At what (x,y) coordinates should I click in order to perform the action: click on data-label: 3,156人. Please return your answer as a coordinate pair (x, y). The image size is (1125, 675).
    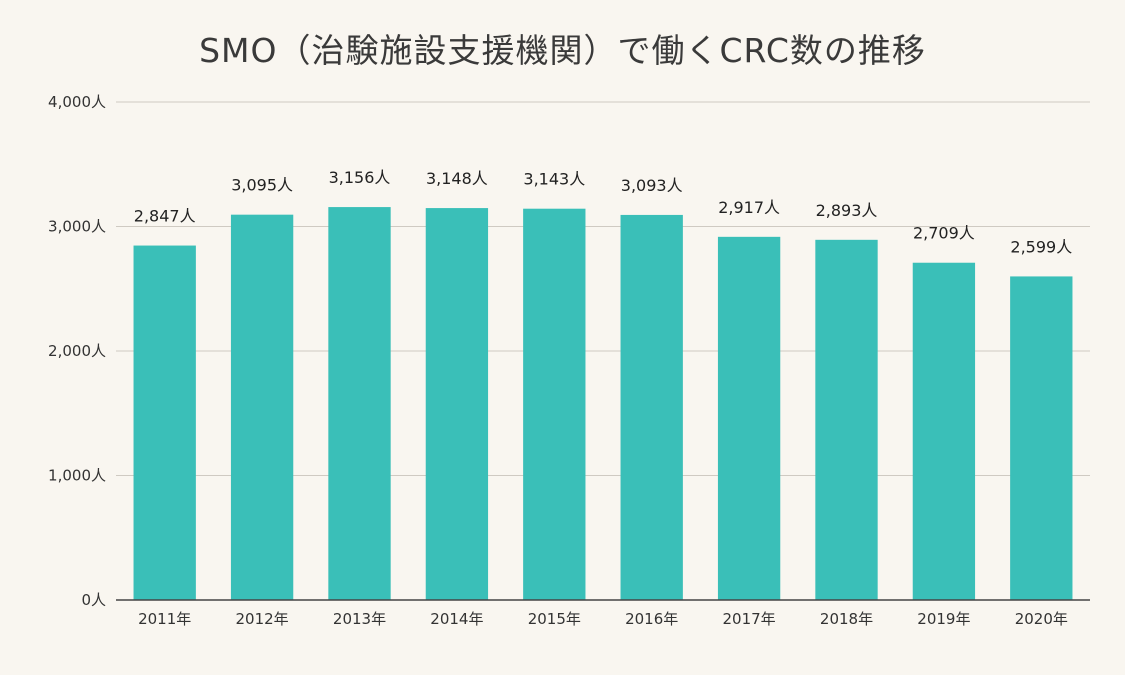
    Looking at the image, I should click on (360, 177).